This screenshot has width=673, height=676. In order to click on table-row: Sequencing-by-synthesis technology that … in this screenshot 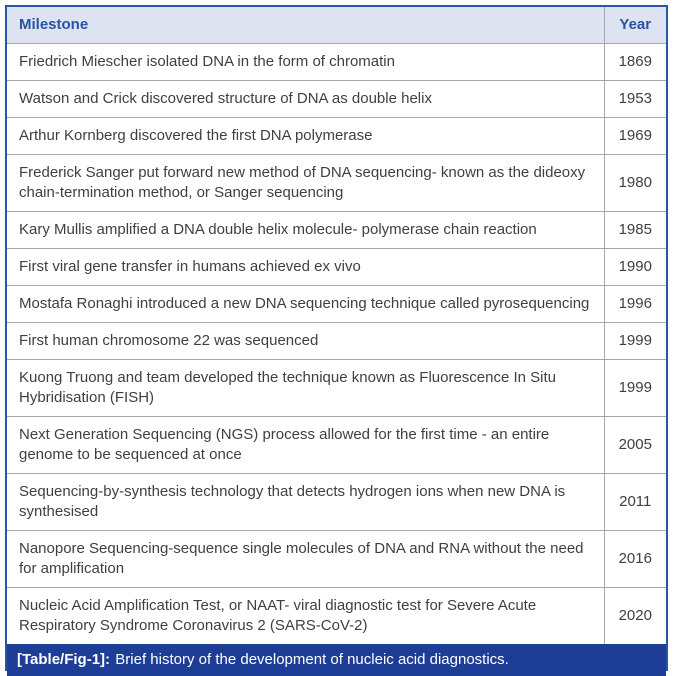, I will do `click(336, 502)`.